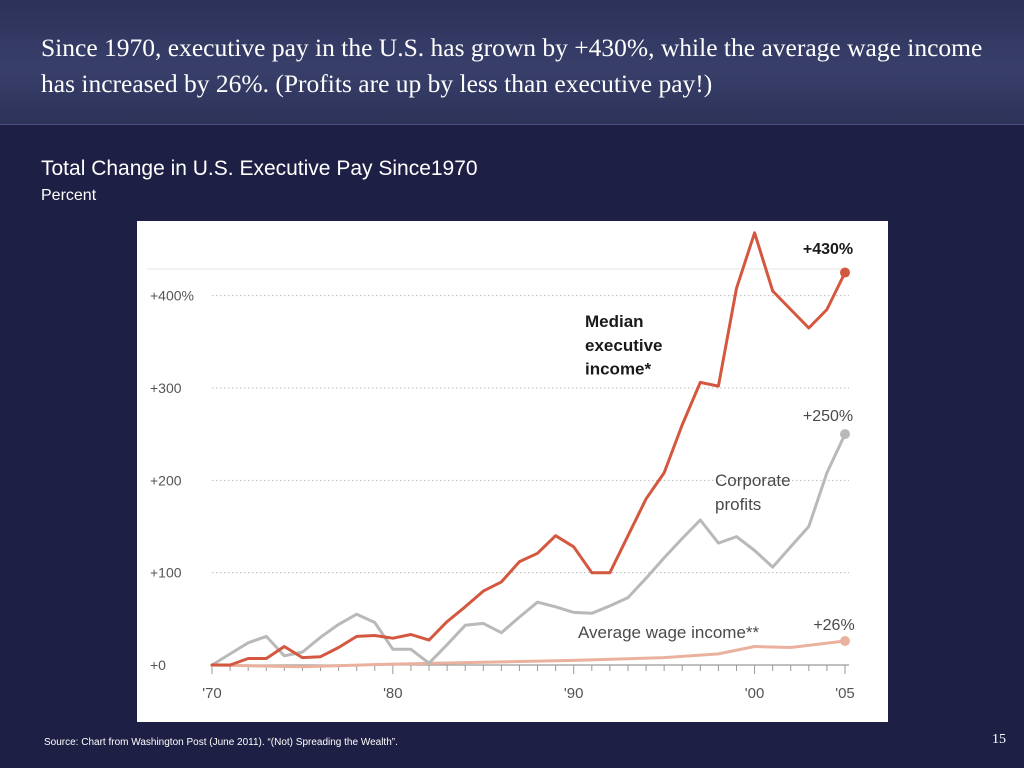 This screenshot has height=768, width=1024. What do you see at coordinates (828, 416) in the screenshot?
I see `series-end-label-profits: +250%` at bounding box center [828, 416].